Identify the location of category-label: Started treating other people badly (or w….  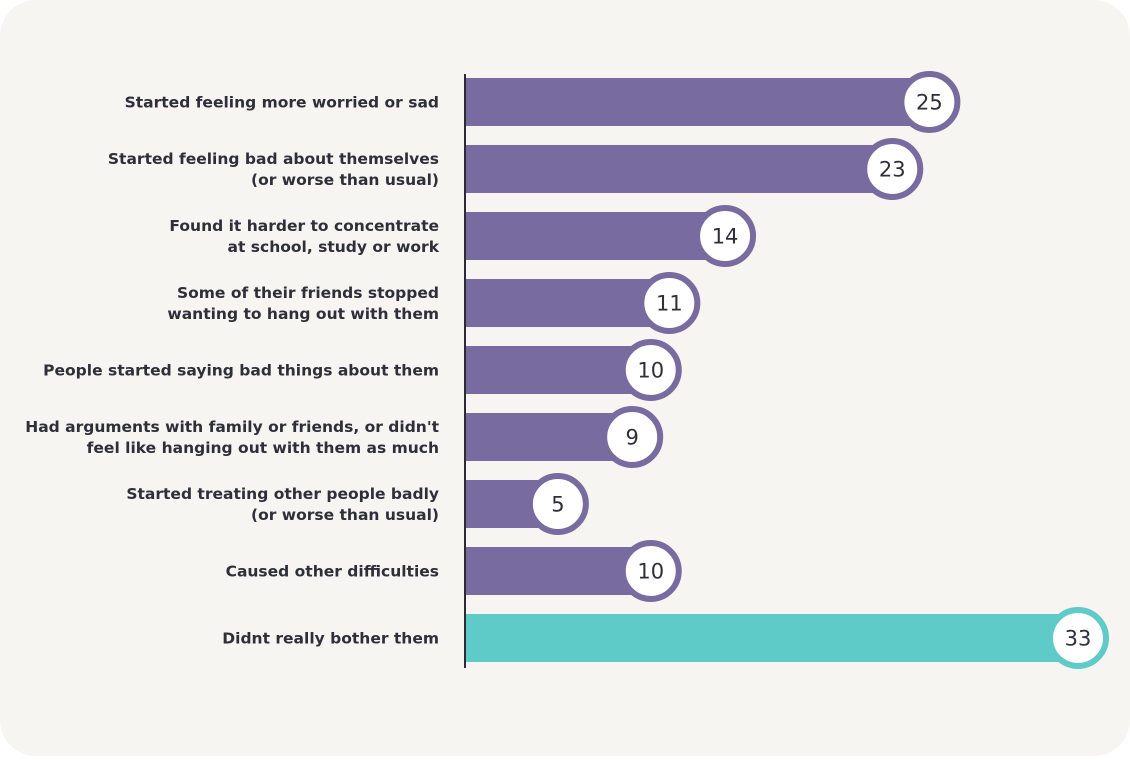
(282, 504).